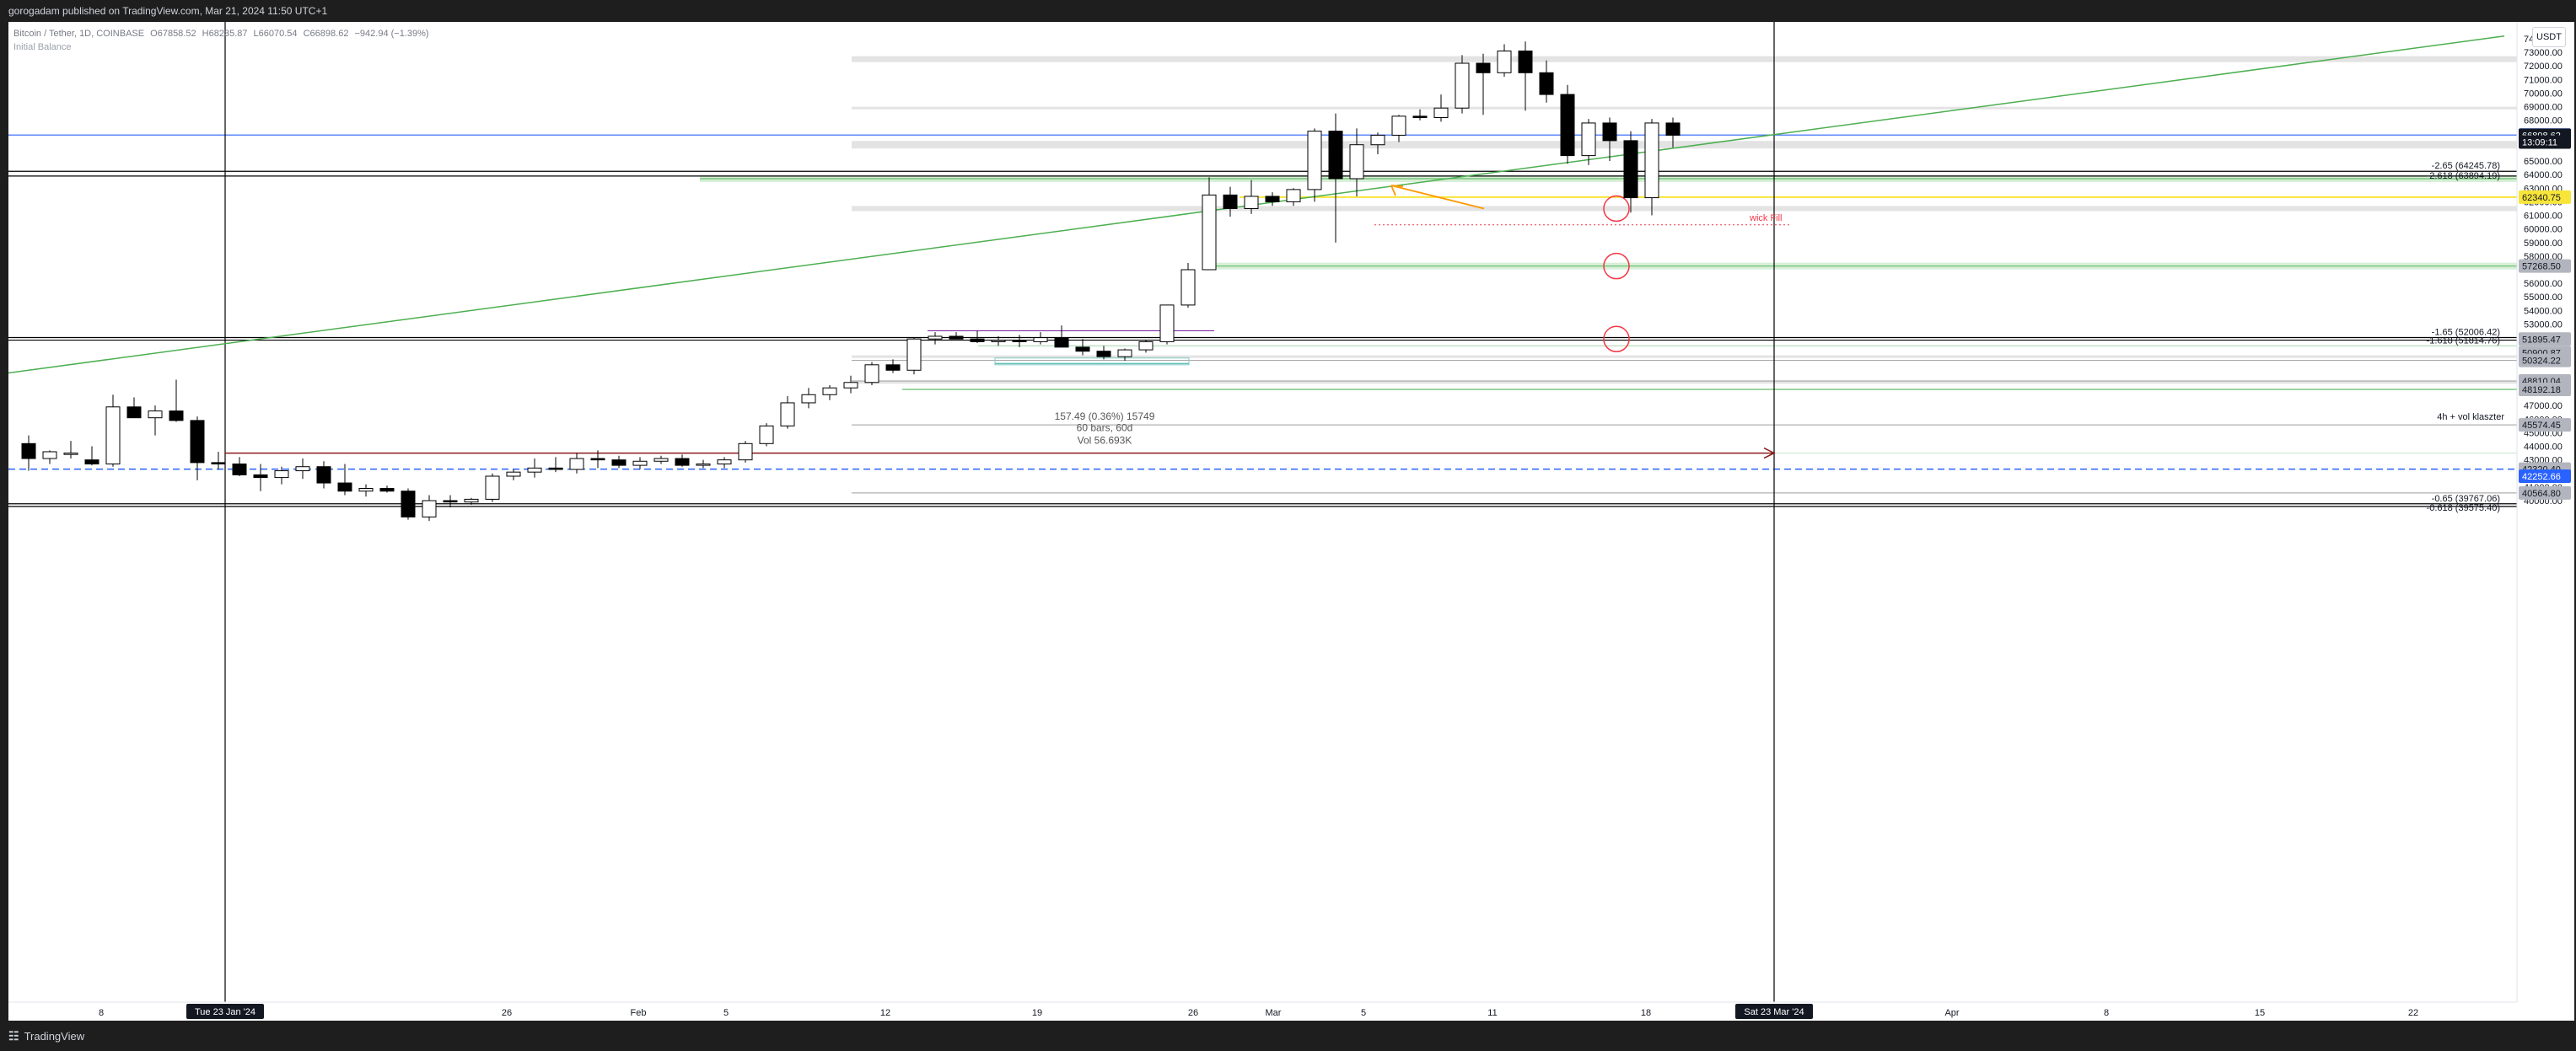  Describe the element at coordinates (1437, 197) in the screenshot. I see `orange-arrow` at that location.